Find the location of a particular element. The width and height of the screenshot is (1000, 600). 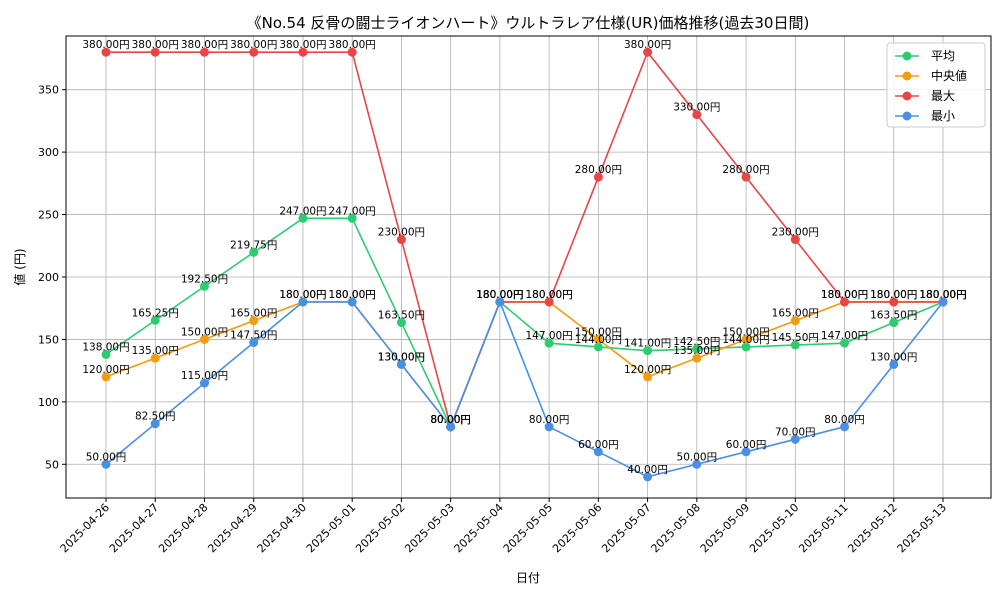

data-label: 144.00円 is located at coordinates (745, 340).